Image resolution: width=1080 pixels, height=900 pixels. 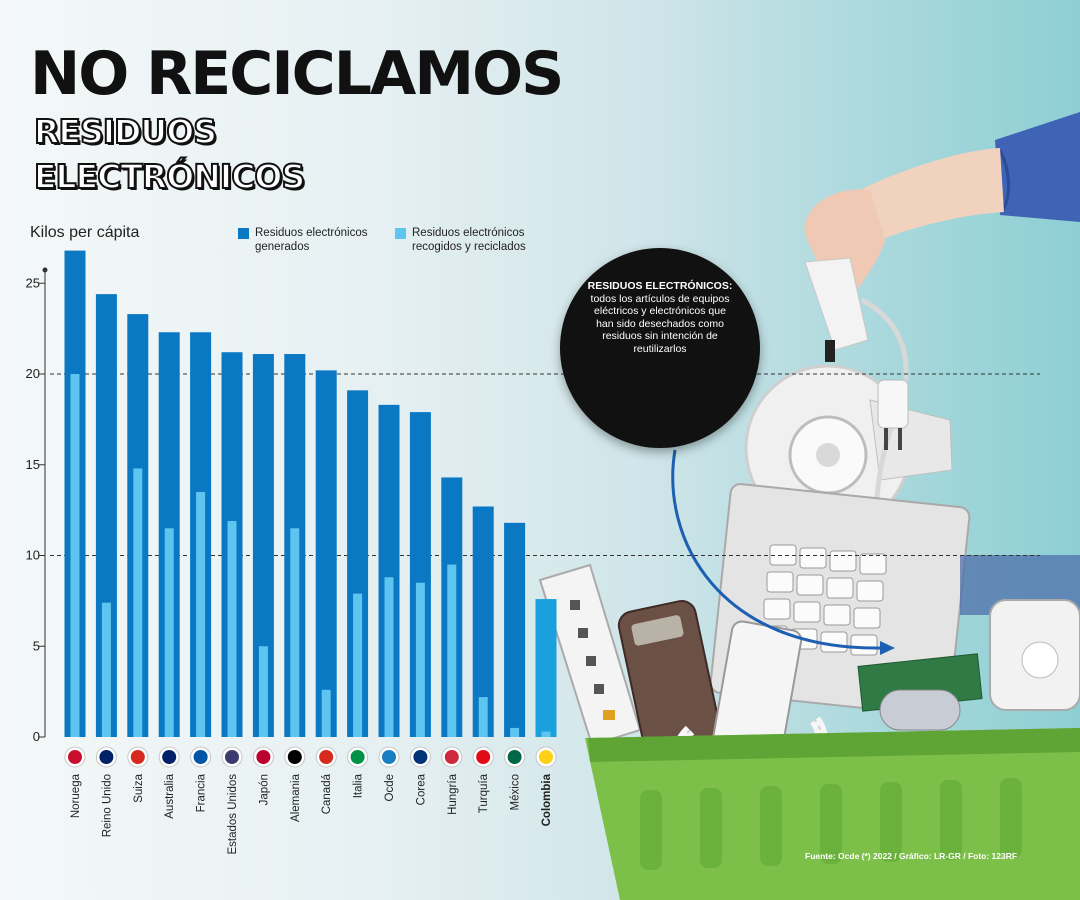 I want to click on callout-title: RESIDUOS ELECTRÓNICOS:, so click(x=660, y=286).